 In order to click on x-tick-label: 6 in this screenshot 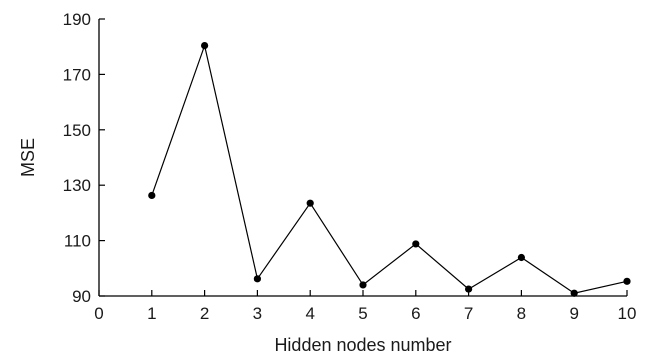, I will do `click(415, 313)`.